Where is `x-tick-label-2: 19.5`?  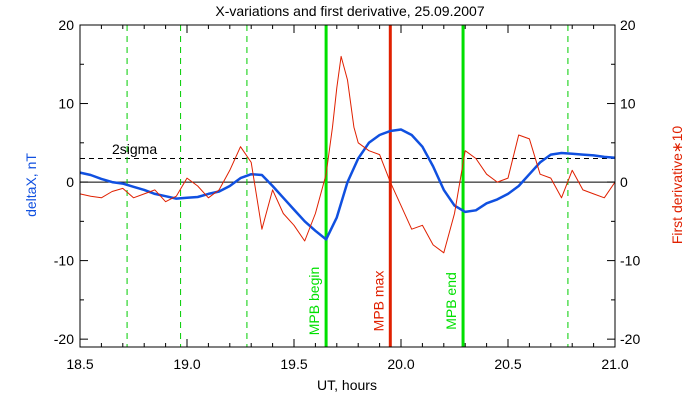
x-tick-label-2: 19.5 is located at coordinates (293, 364).